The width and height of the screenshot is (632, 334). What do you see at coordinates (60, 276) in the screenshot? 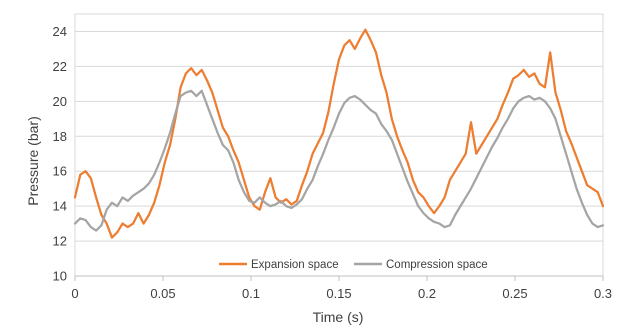
I see `y-tick-label: 10` at bounding box center [60, 276].